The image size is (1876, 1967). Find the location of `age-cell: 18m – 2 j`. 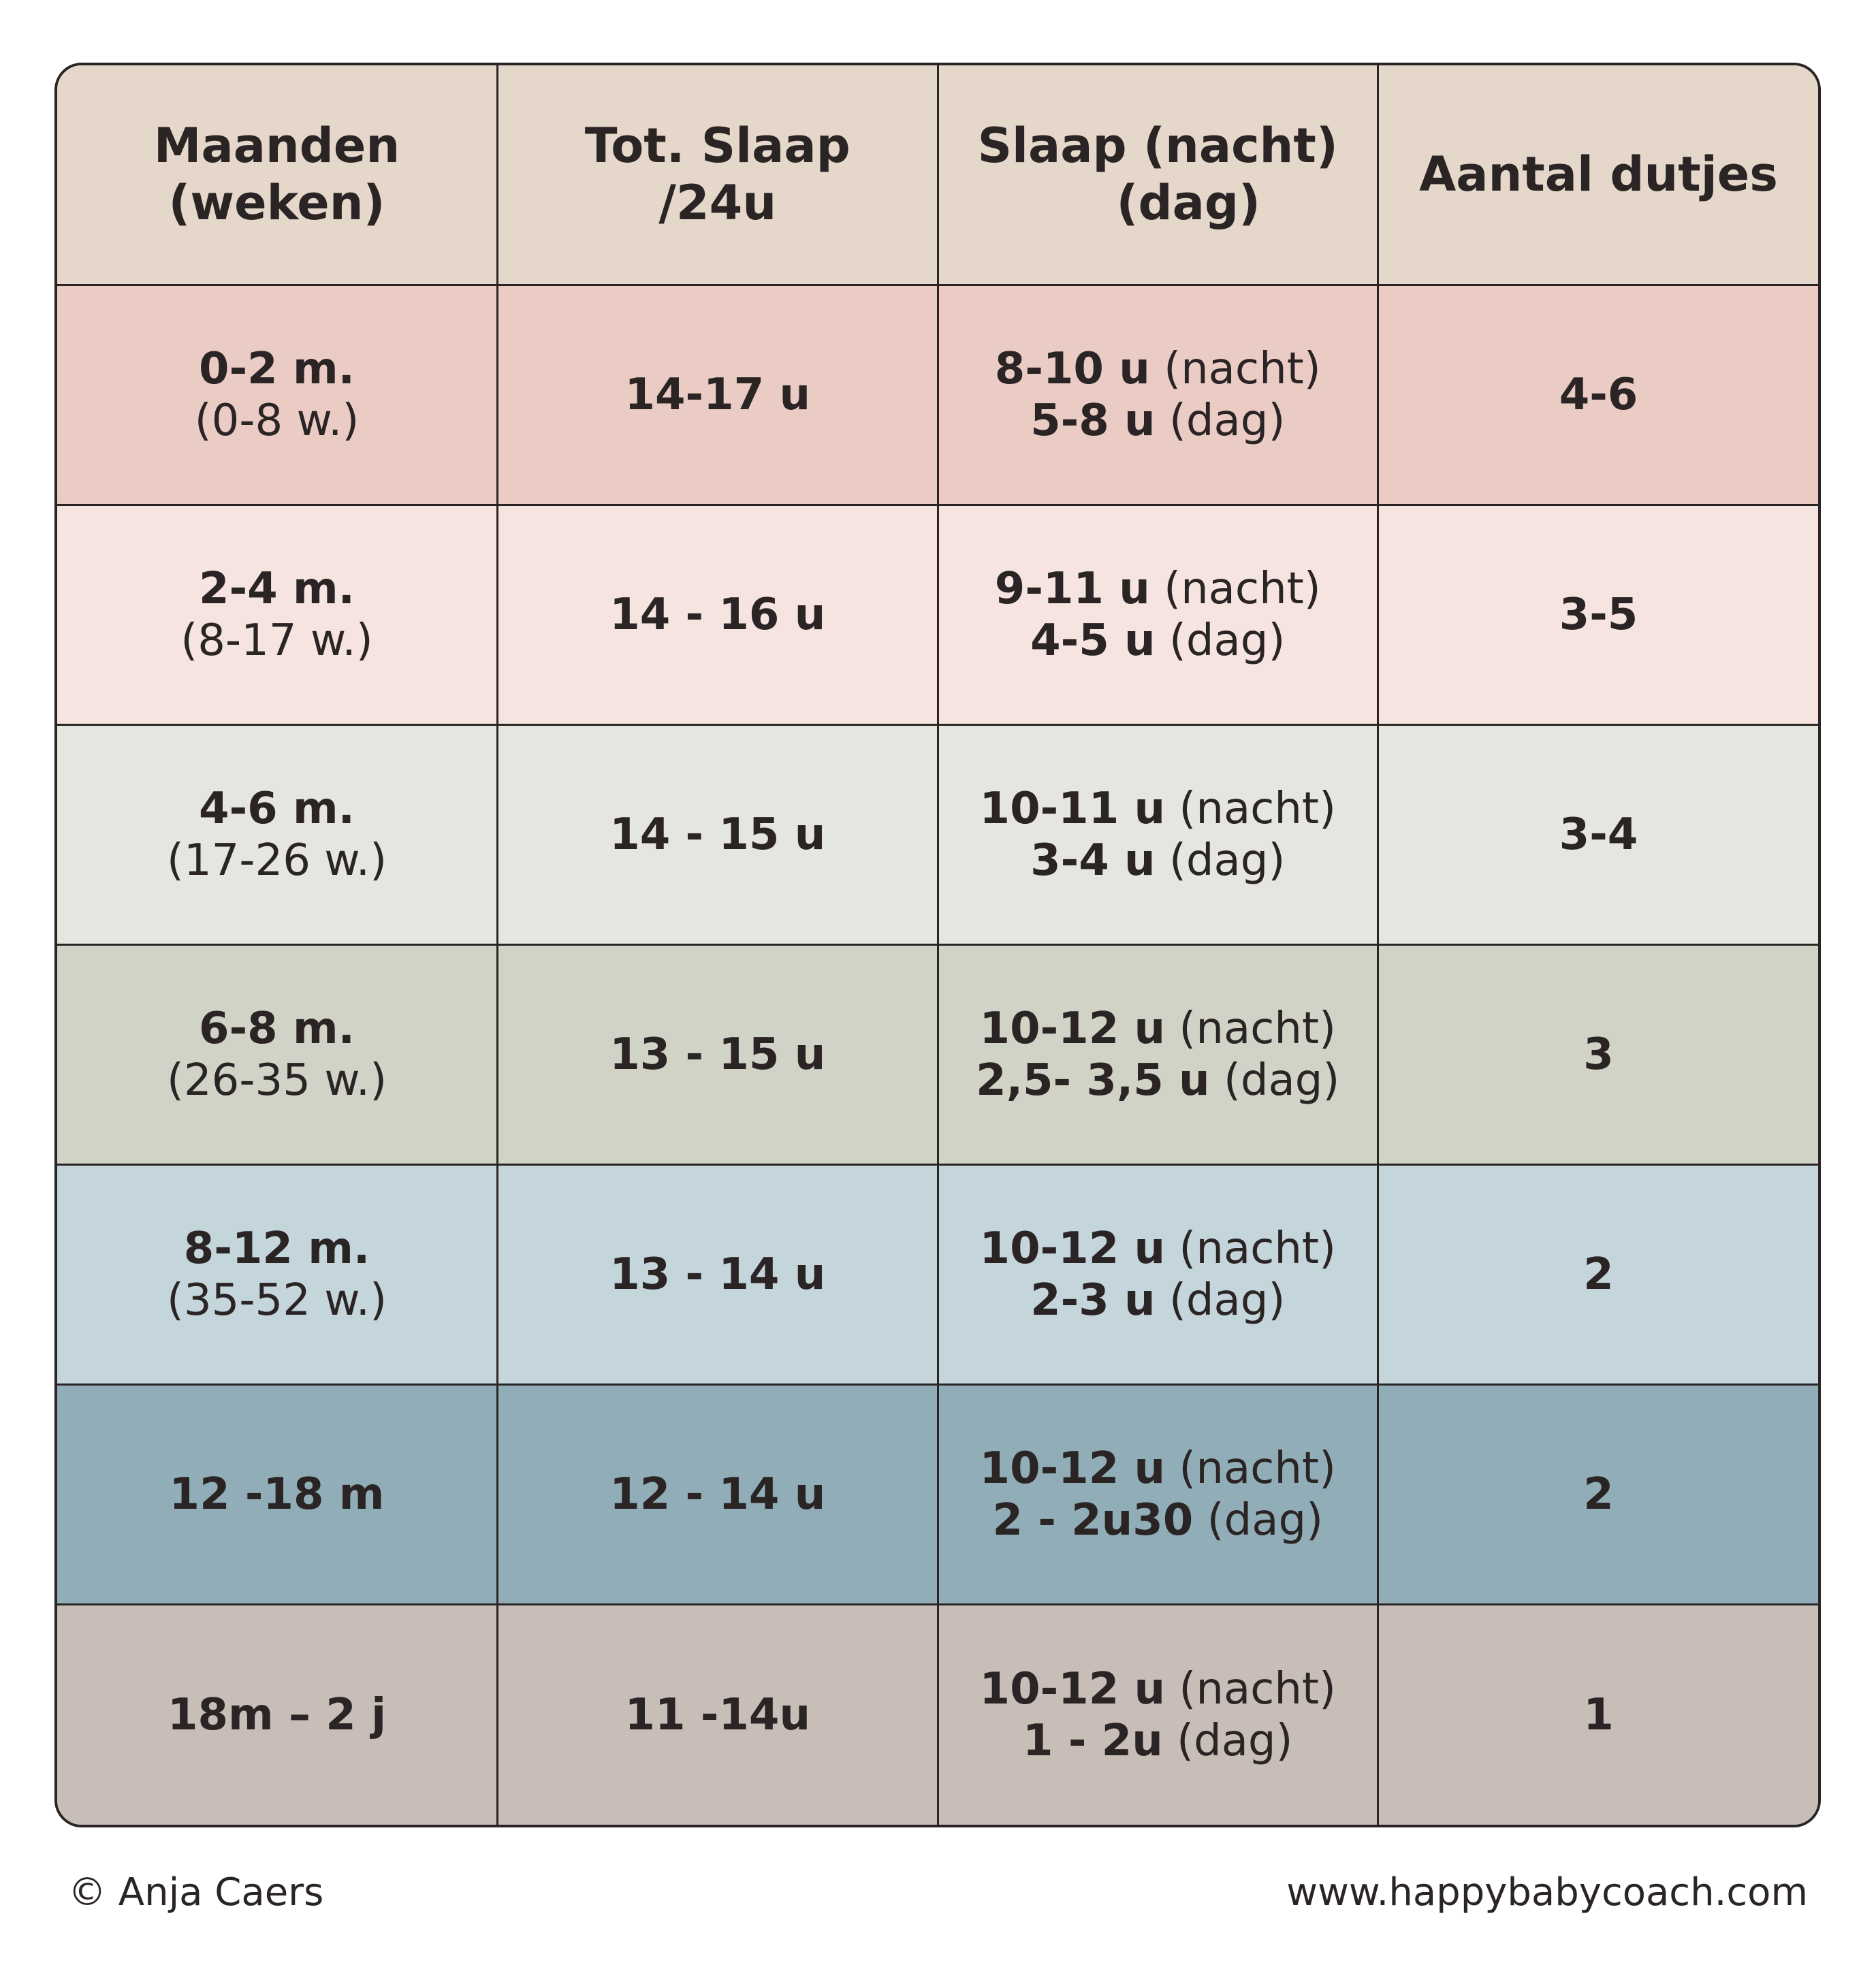

age-cell: 18m – 2 j is located at coordinates (277, 1714).